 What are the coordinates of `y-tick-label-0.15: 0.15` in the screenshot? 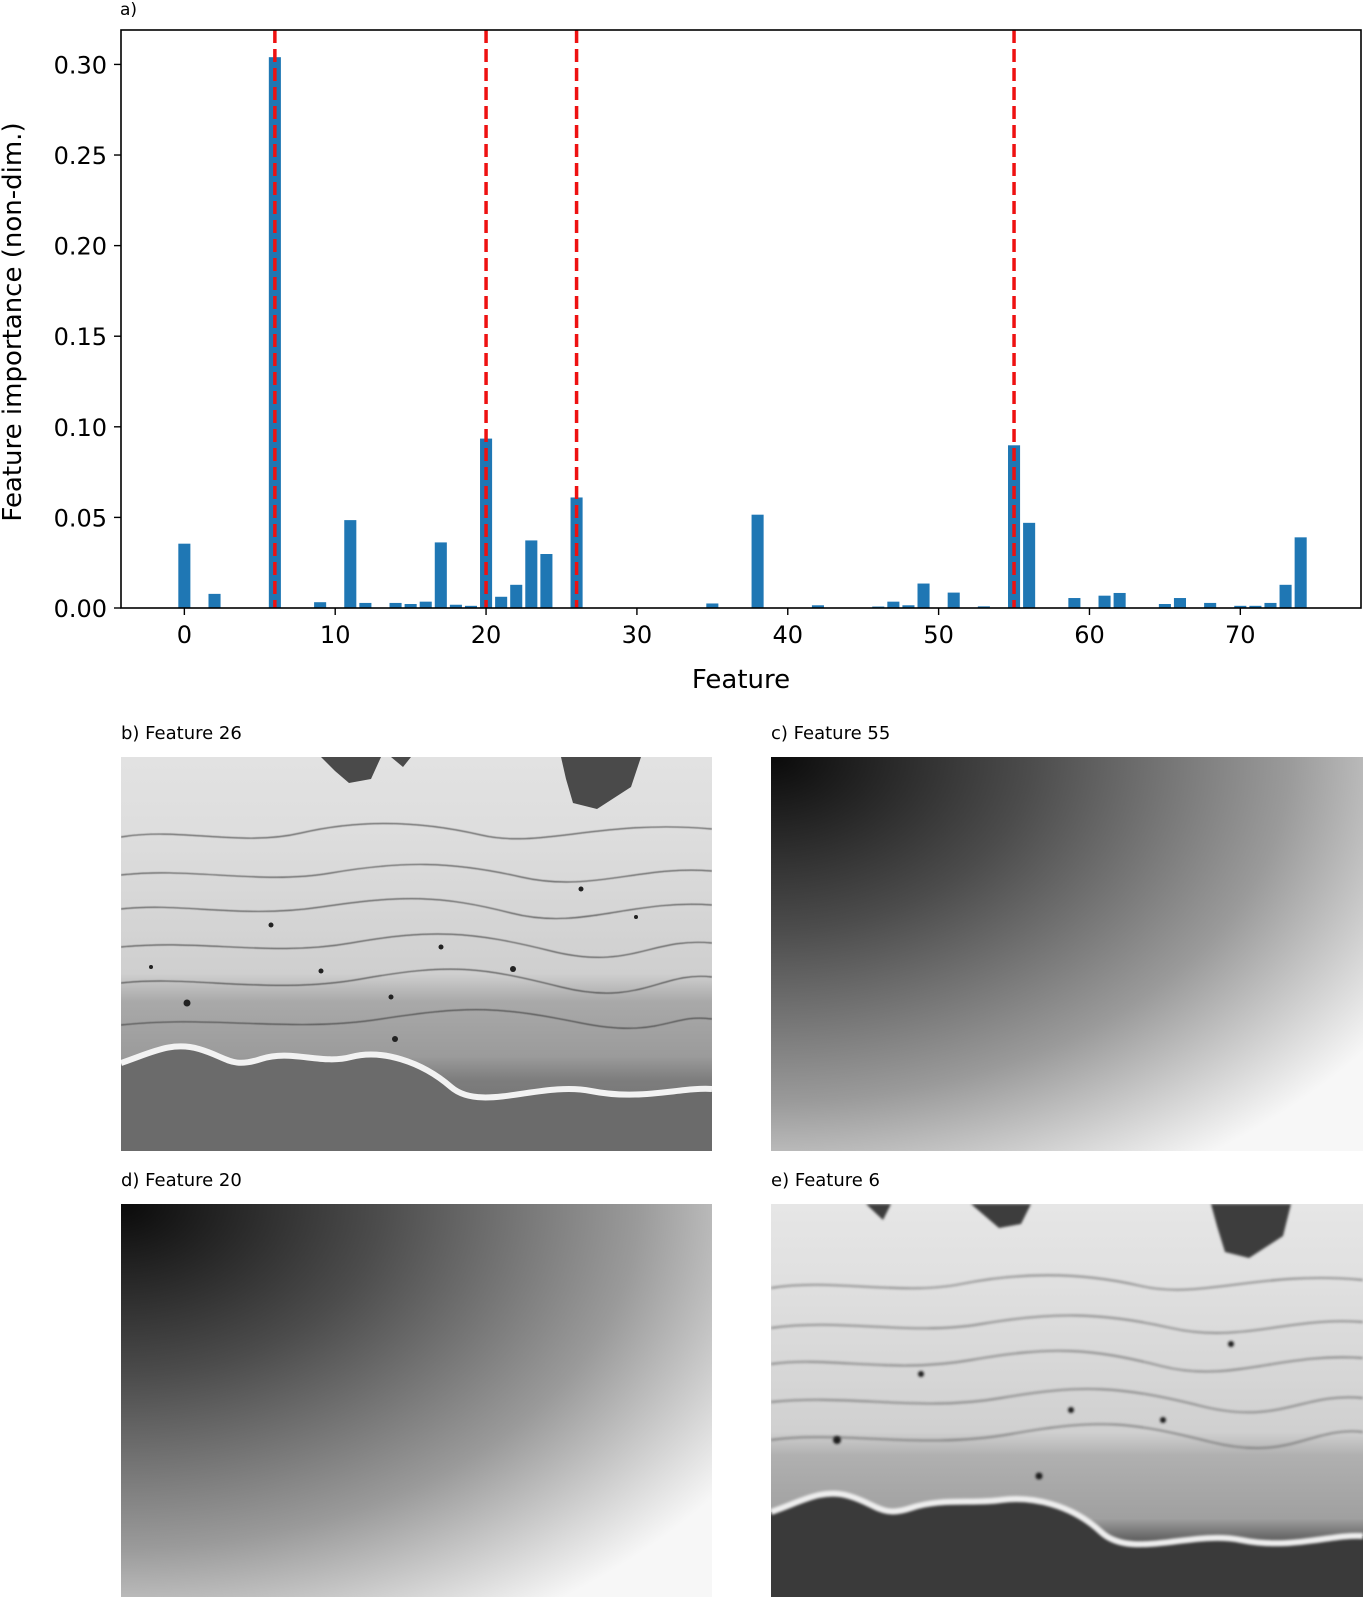 It's located at (80, 337).